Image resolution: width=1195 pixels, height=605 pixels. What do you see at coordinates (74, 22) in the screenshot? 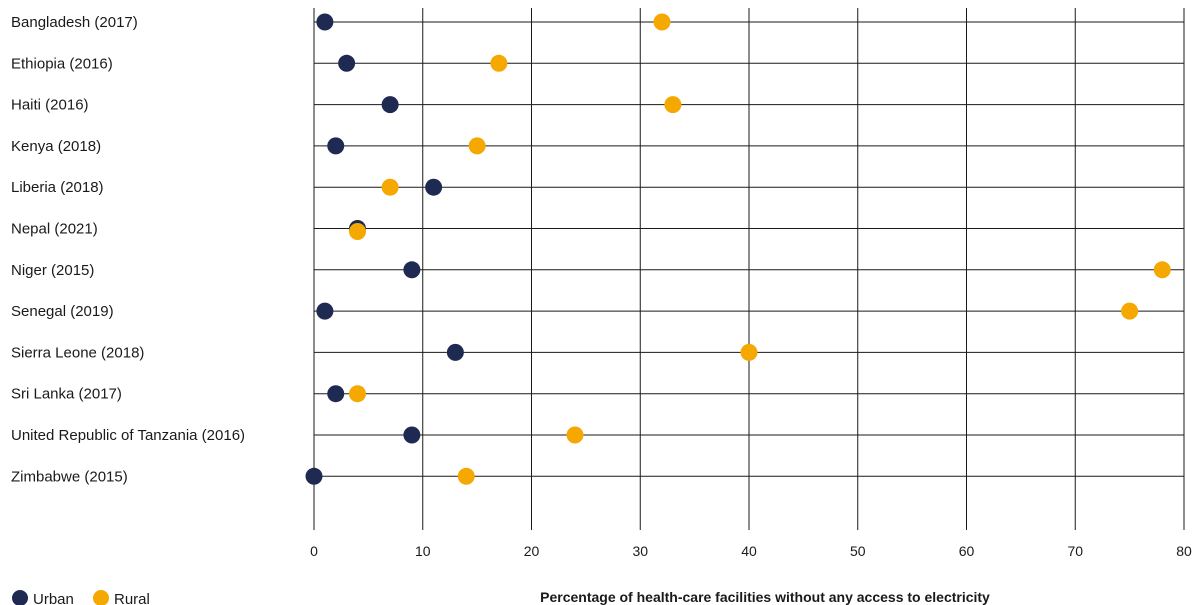
I see `category-label: Bangladesh (2017)` at bounding box center [74, 22].